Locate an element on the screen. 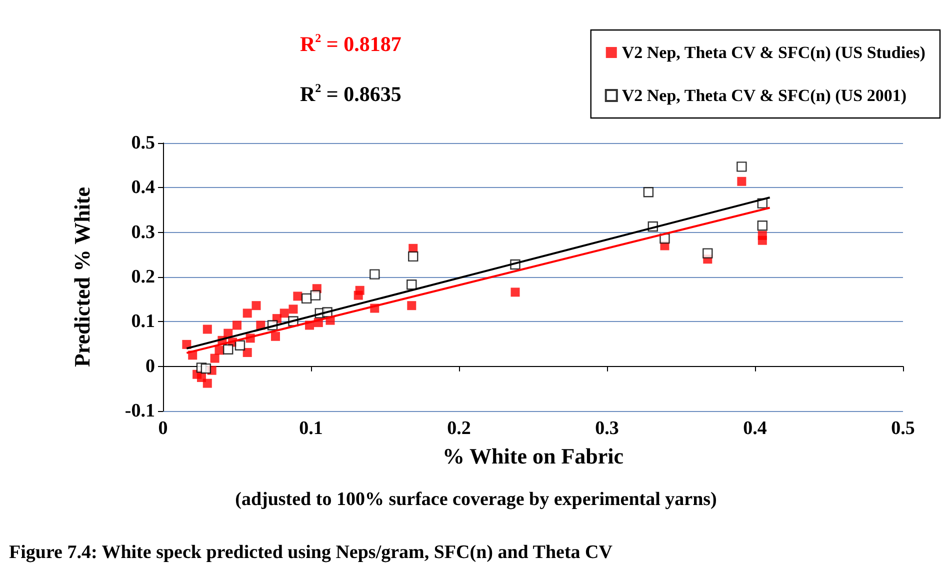 The image size is (952, 569). x-tick-label: 0.3 is located at coordinates (607, 428).